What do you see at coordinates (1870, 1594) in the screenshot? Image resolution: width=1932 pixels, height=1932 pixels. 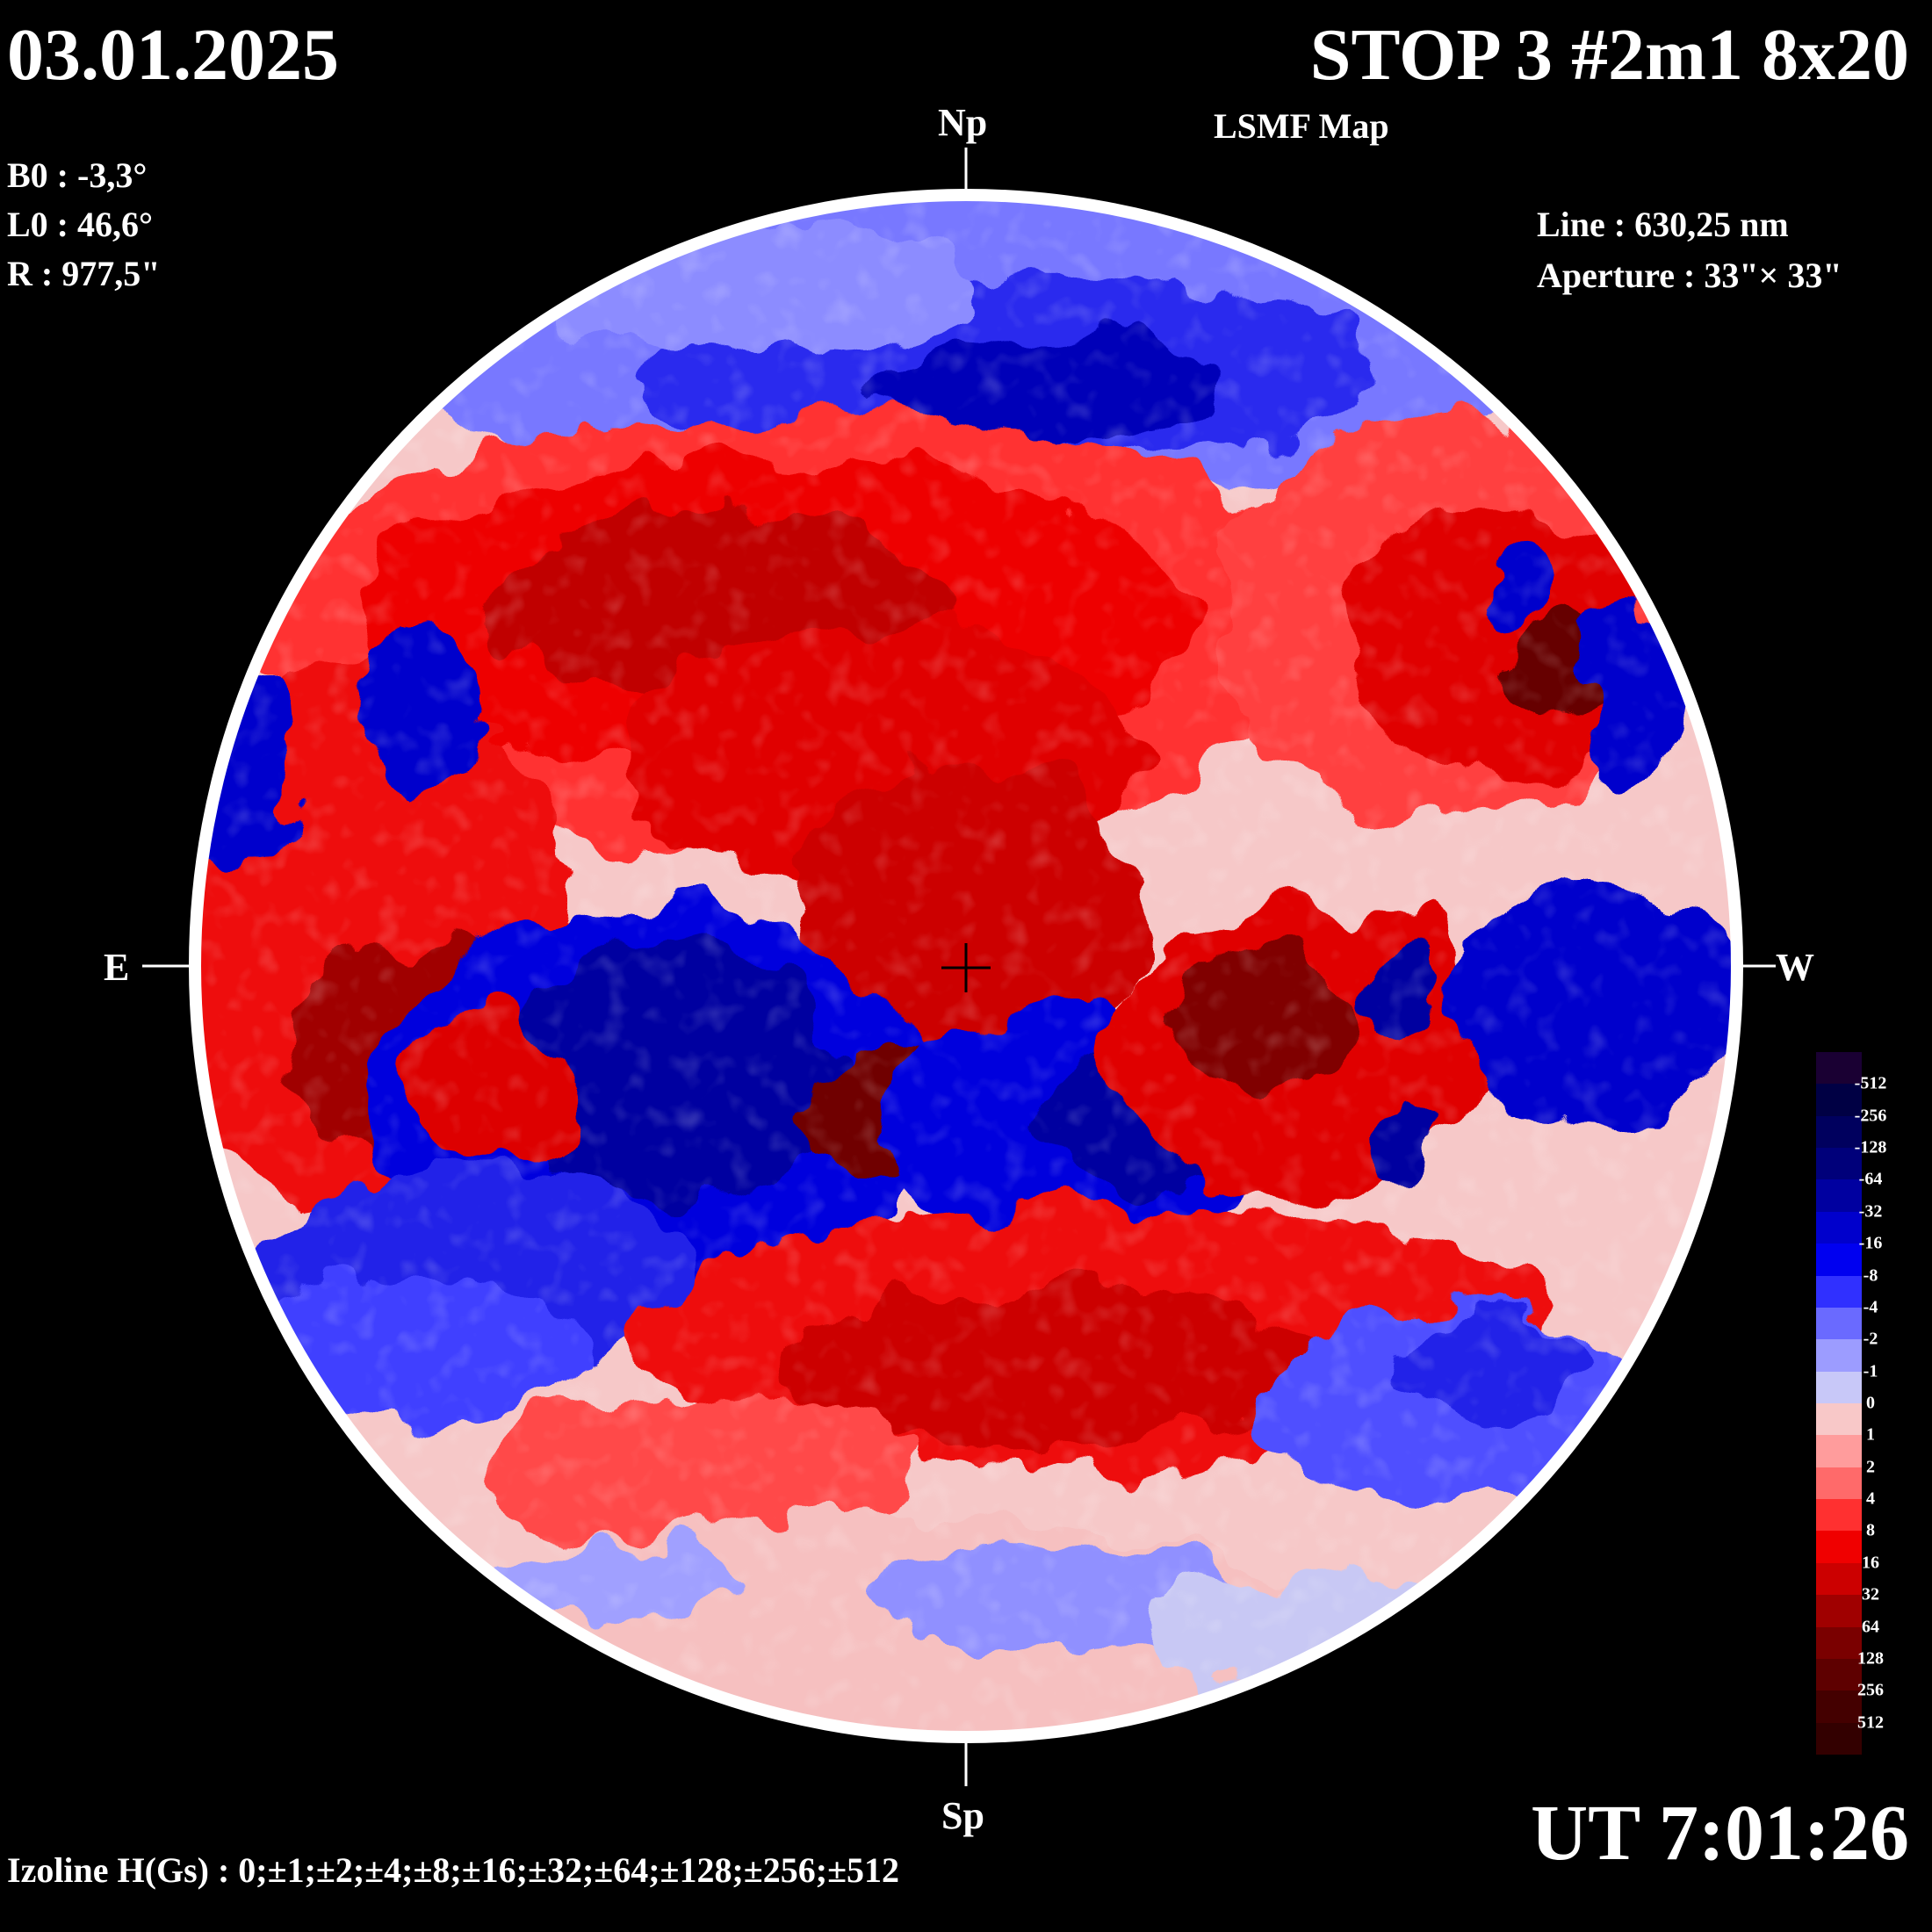 I see `colorbar-tick-label: 32` at bounding box center [1870, 1594].